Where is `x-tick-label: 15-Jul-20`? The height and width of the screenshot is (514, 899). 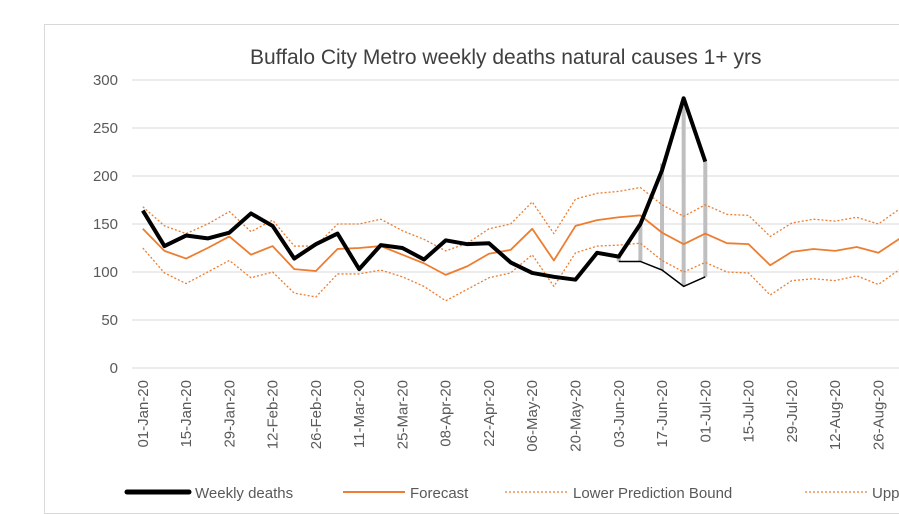 x-tick-label: 15-Jul-20 is located at coordinates (749, 411).